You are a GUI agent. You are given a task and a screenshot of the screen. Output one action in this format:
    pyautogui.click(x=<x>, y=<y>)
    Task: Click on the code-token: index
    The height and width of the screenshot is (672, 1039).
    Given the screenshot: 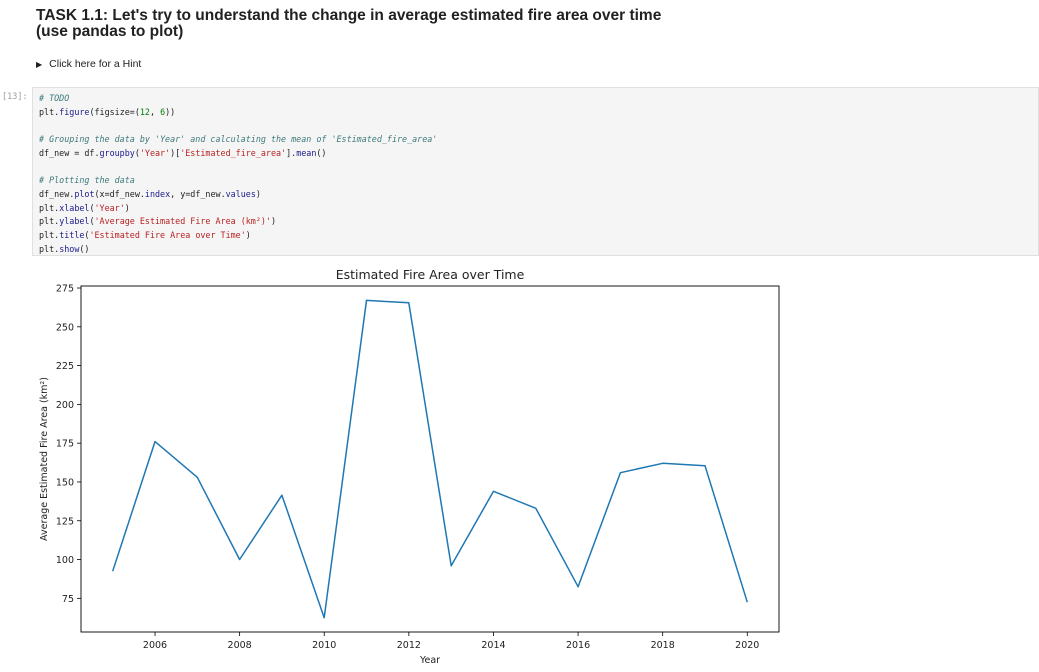 What is the action you would take?
    pyautogui.click(x=157, y=193)
    